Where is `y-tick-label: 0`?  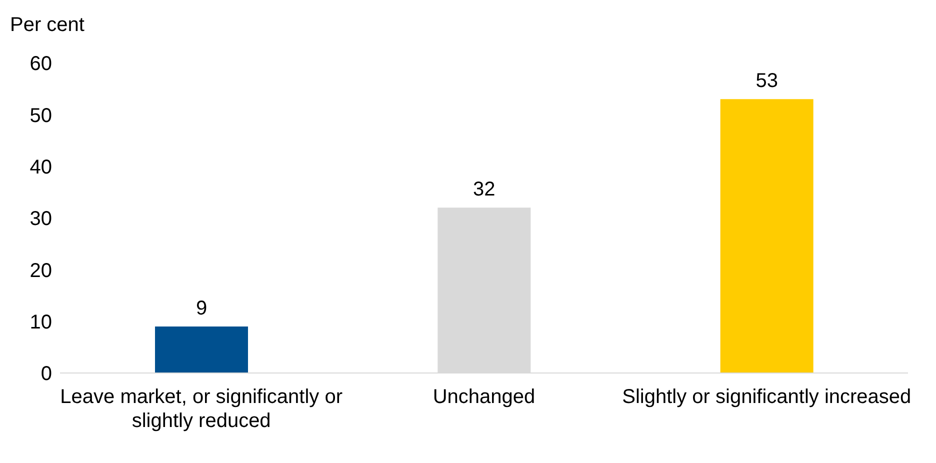
y-tick-label: 0 is located at coordinates (46, 374).